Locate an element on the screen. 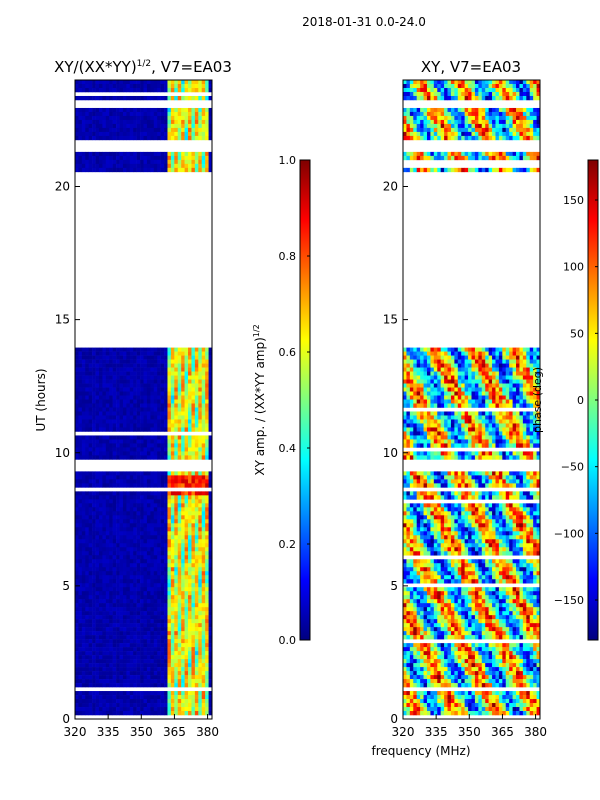 This screenshot has height=800, width=600. left-y-ticks: 0 5 10 15 20 is located at coordinates (67, 453).